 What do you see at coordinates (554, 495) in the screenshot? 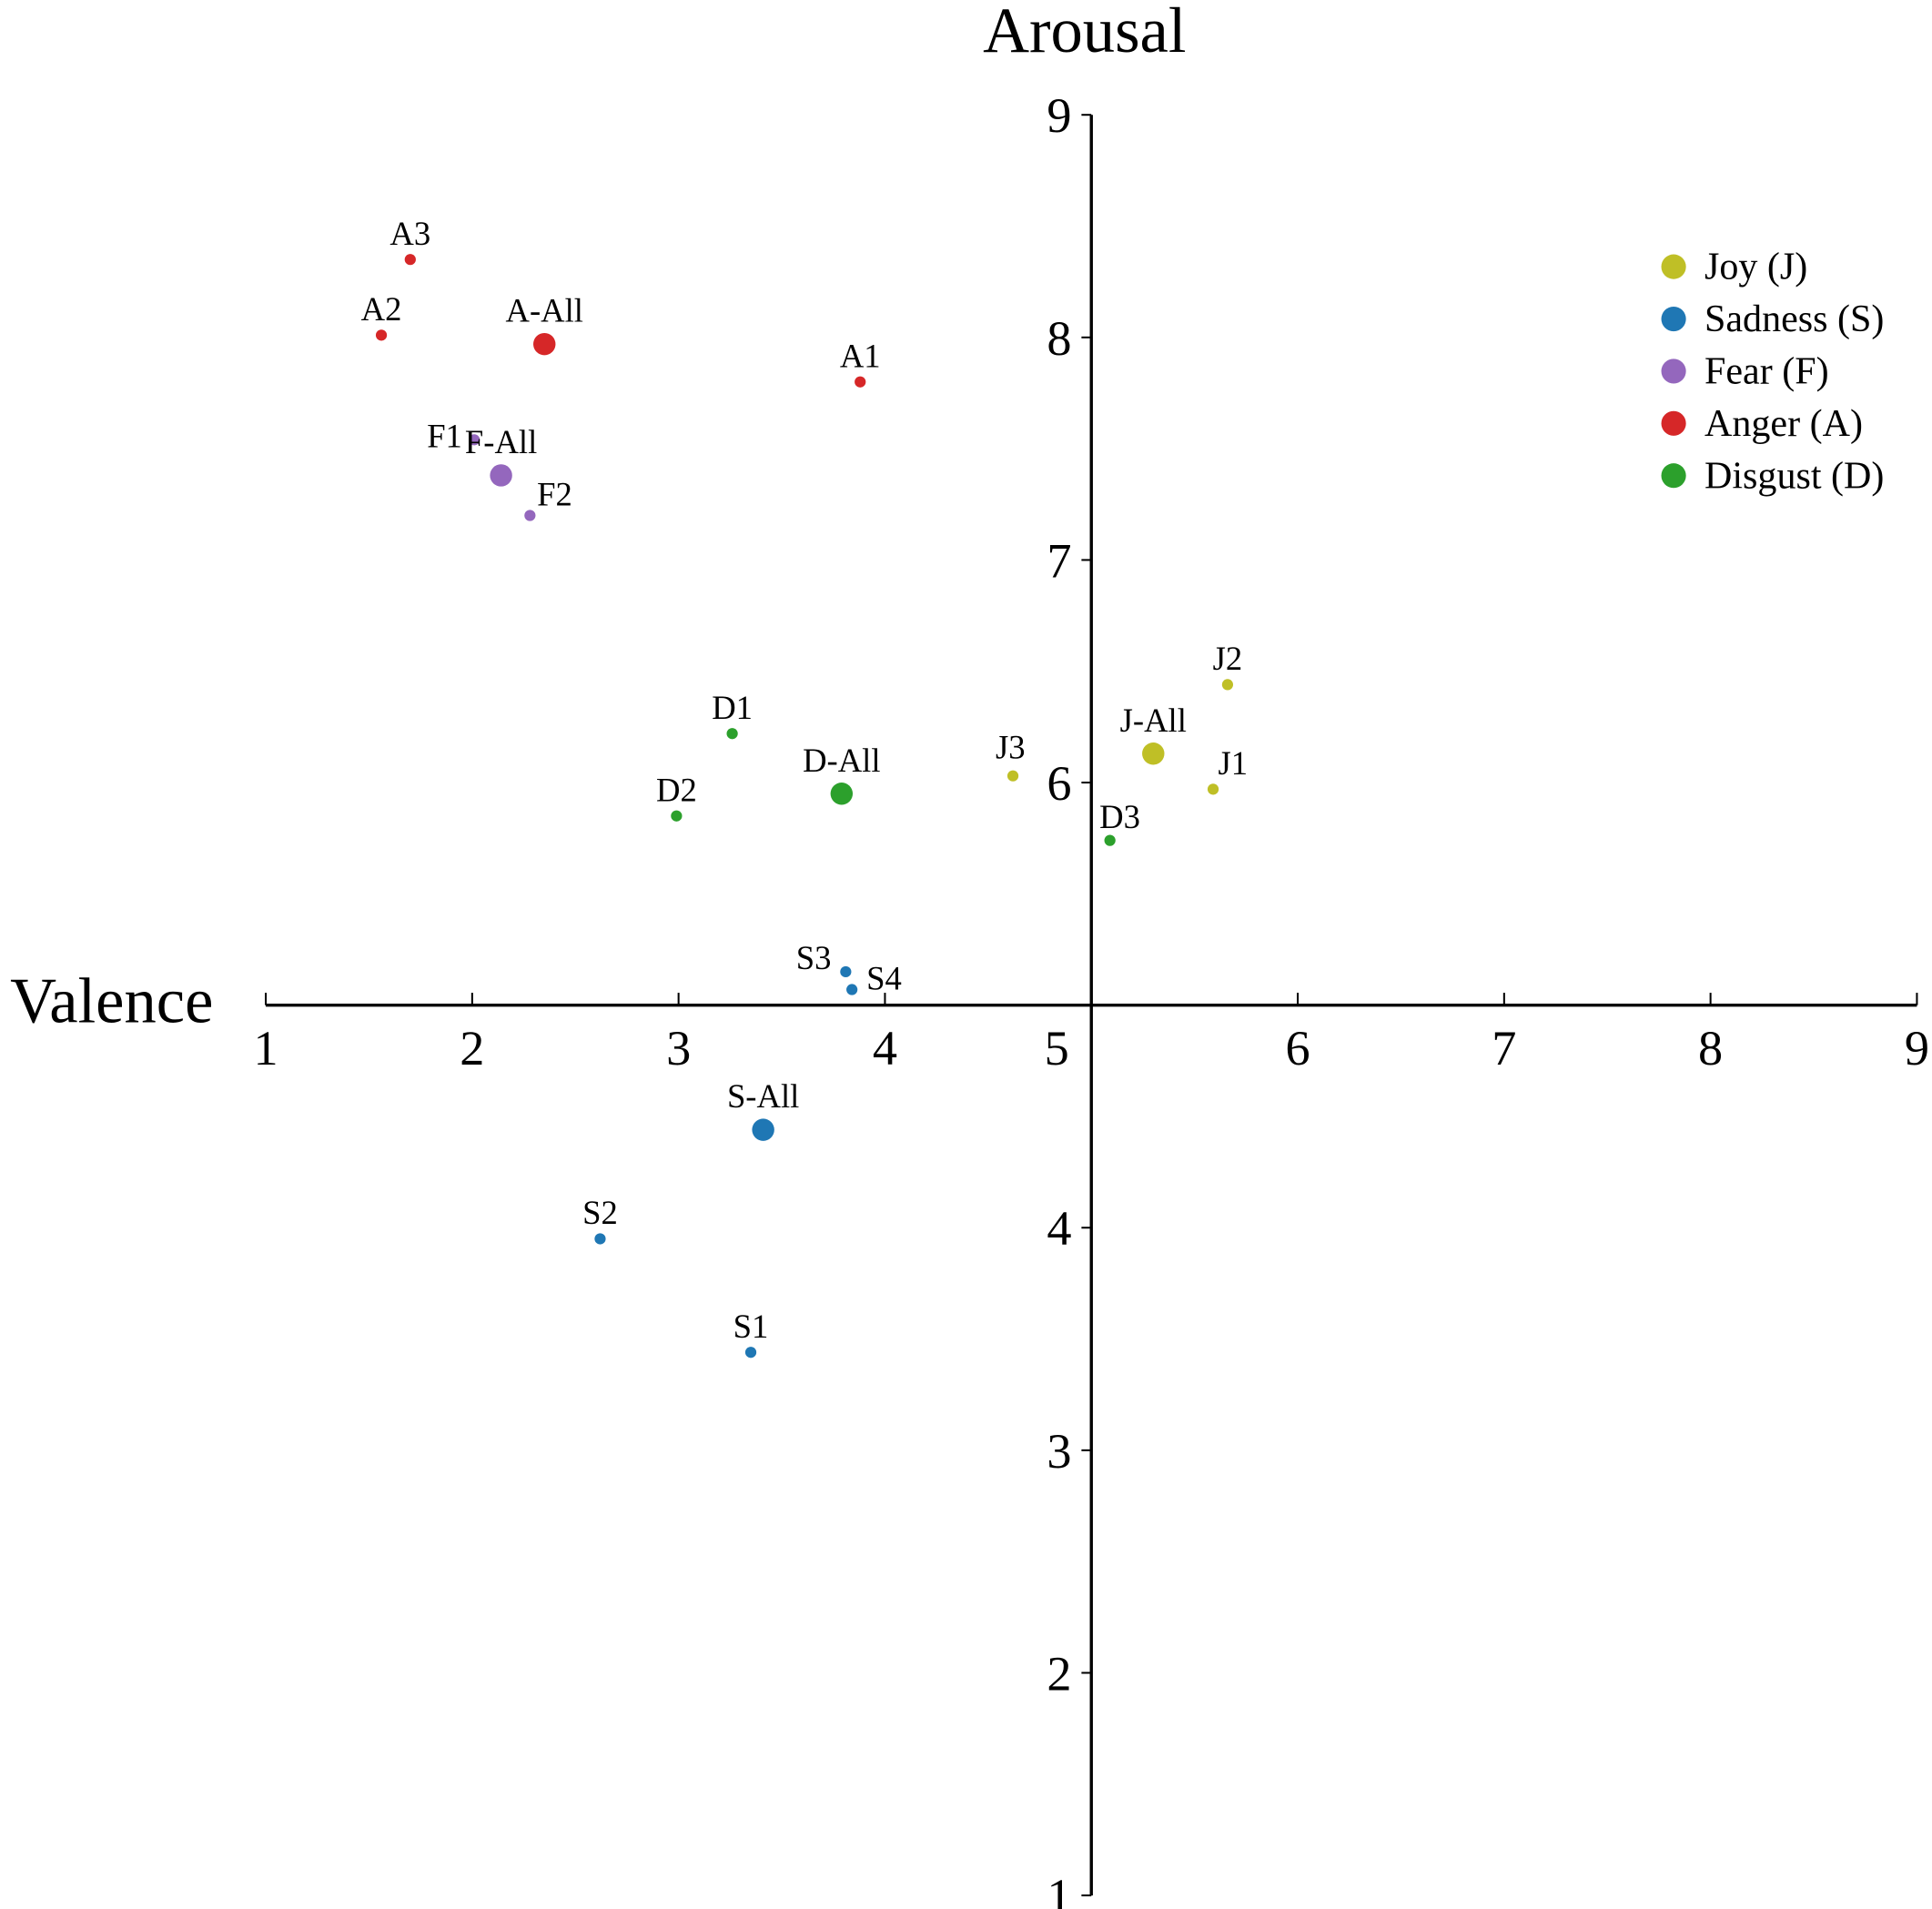
I see `point-label-f2: F2` at bounding box center [554, 495].